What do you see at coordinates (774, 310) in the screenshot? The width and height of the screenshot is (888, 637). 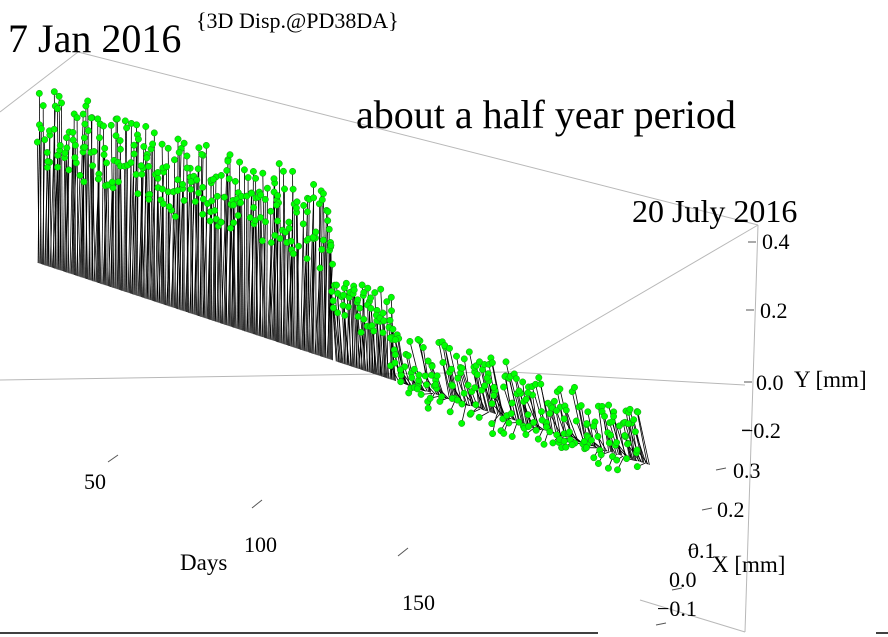 I see `y-tick-label: 0.2` at bounding box center [774, 310].